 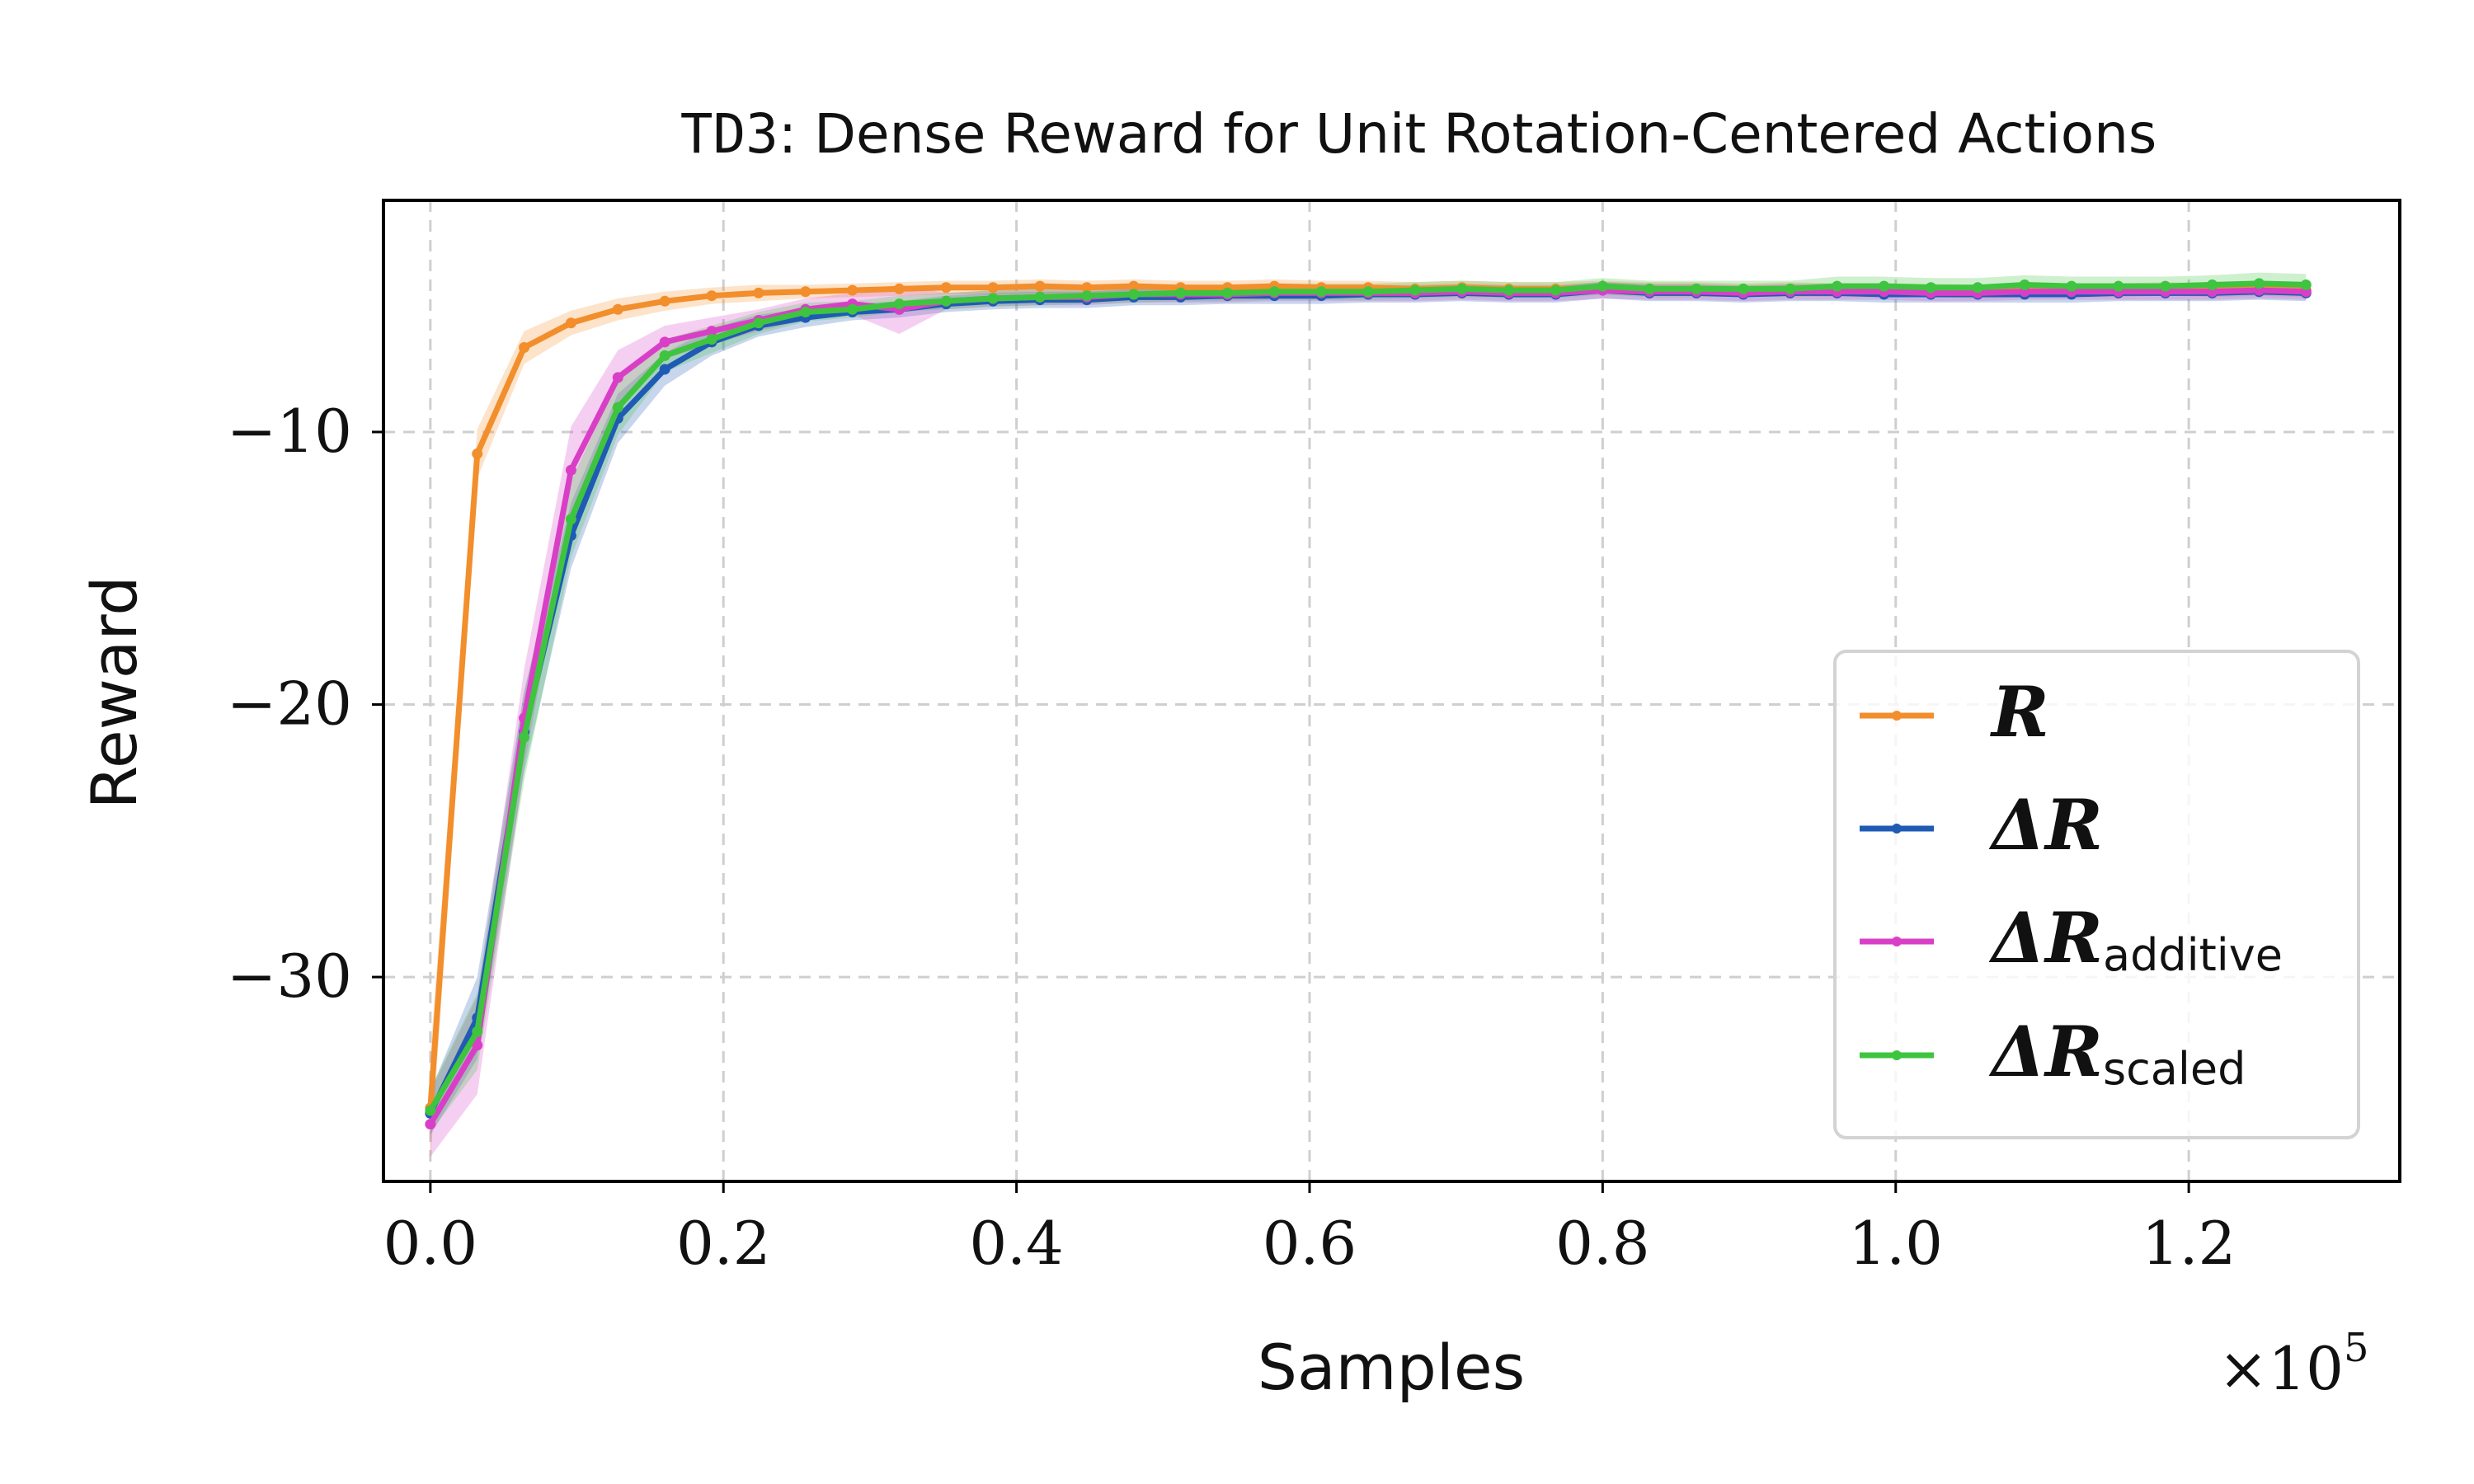 I want to click on legend-label-r-main: R, so click(x=2019, y=712).